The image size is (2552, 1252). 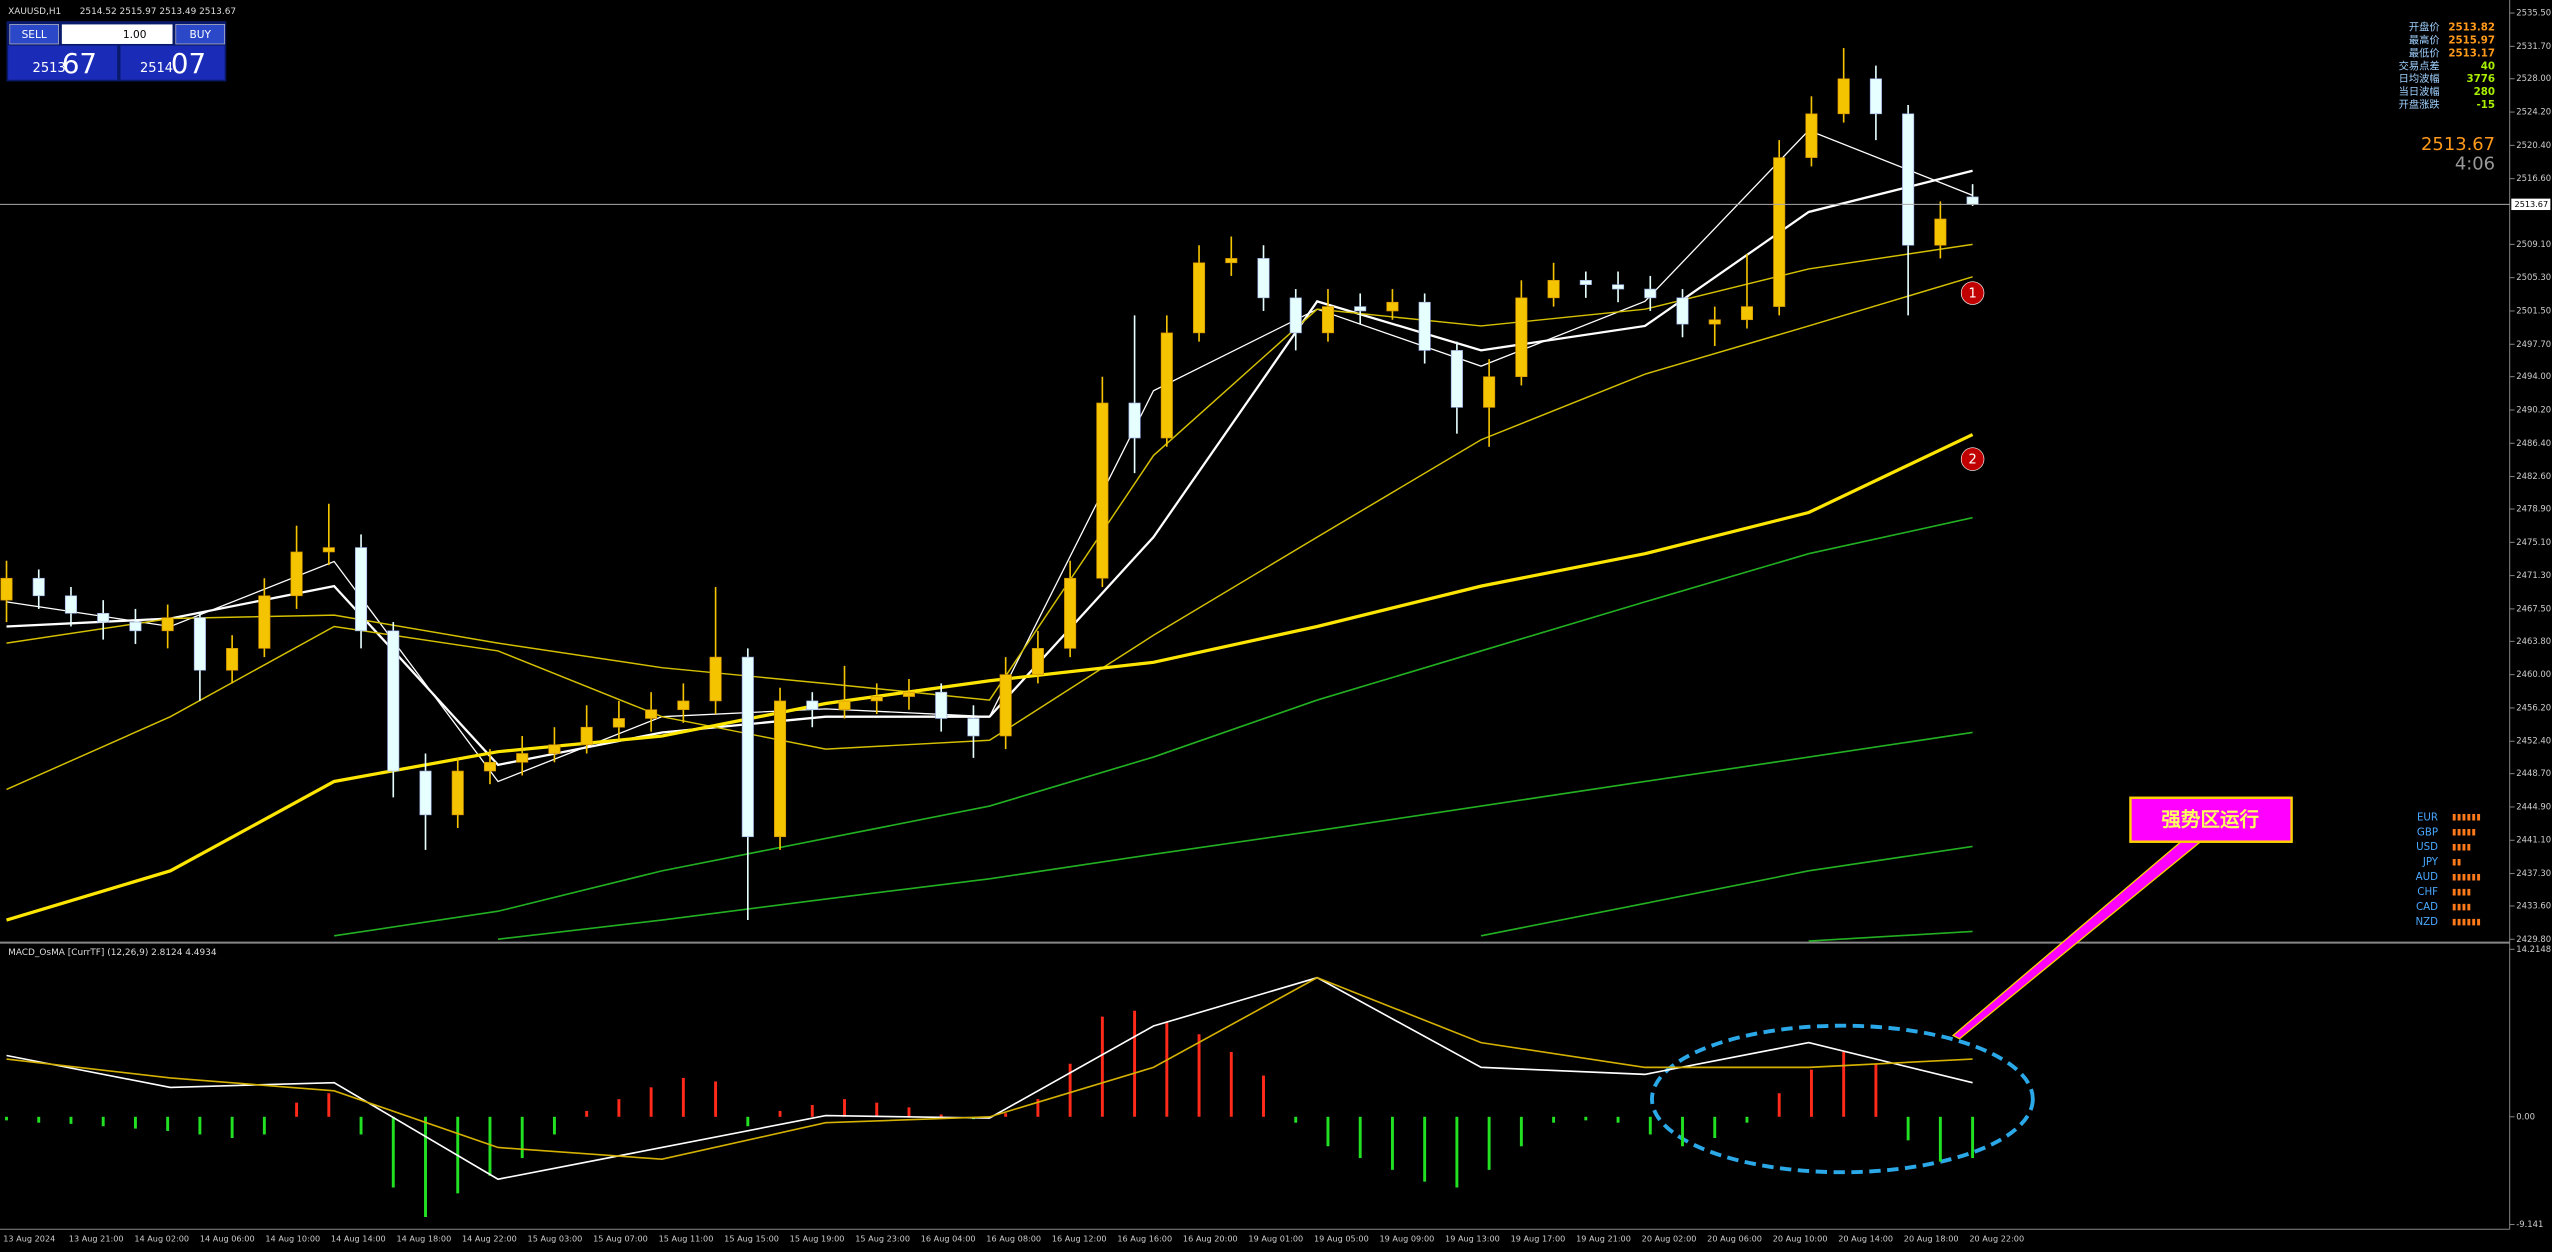 I want to click on currency-name: JPY, so click(x=2430, y=862).